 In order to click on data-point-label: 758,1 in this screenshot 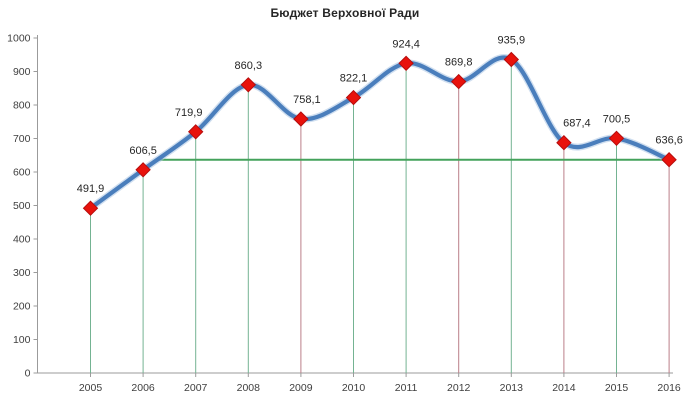, I will do `click(307, 100)`.